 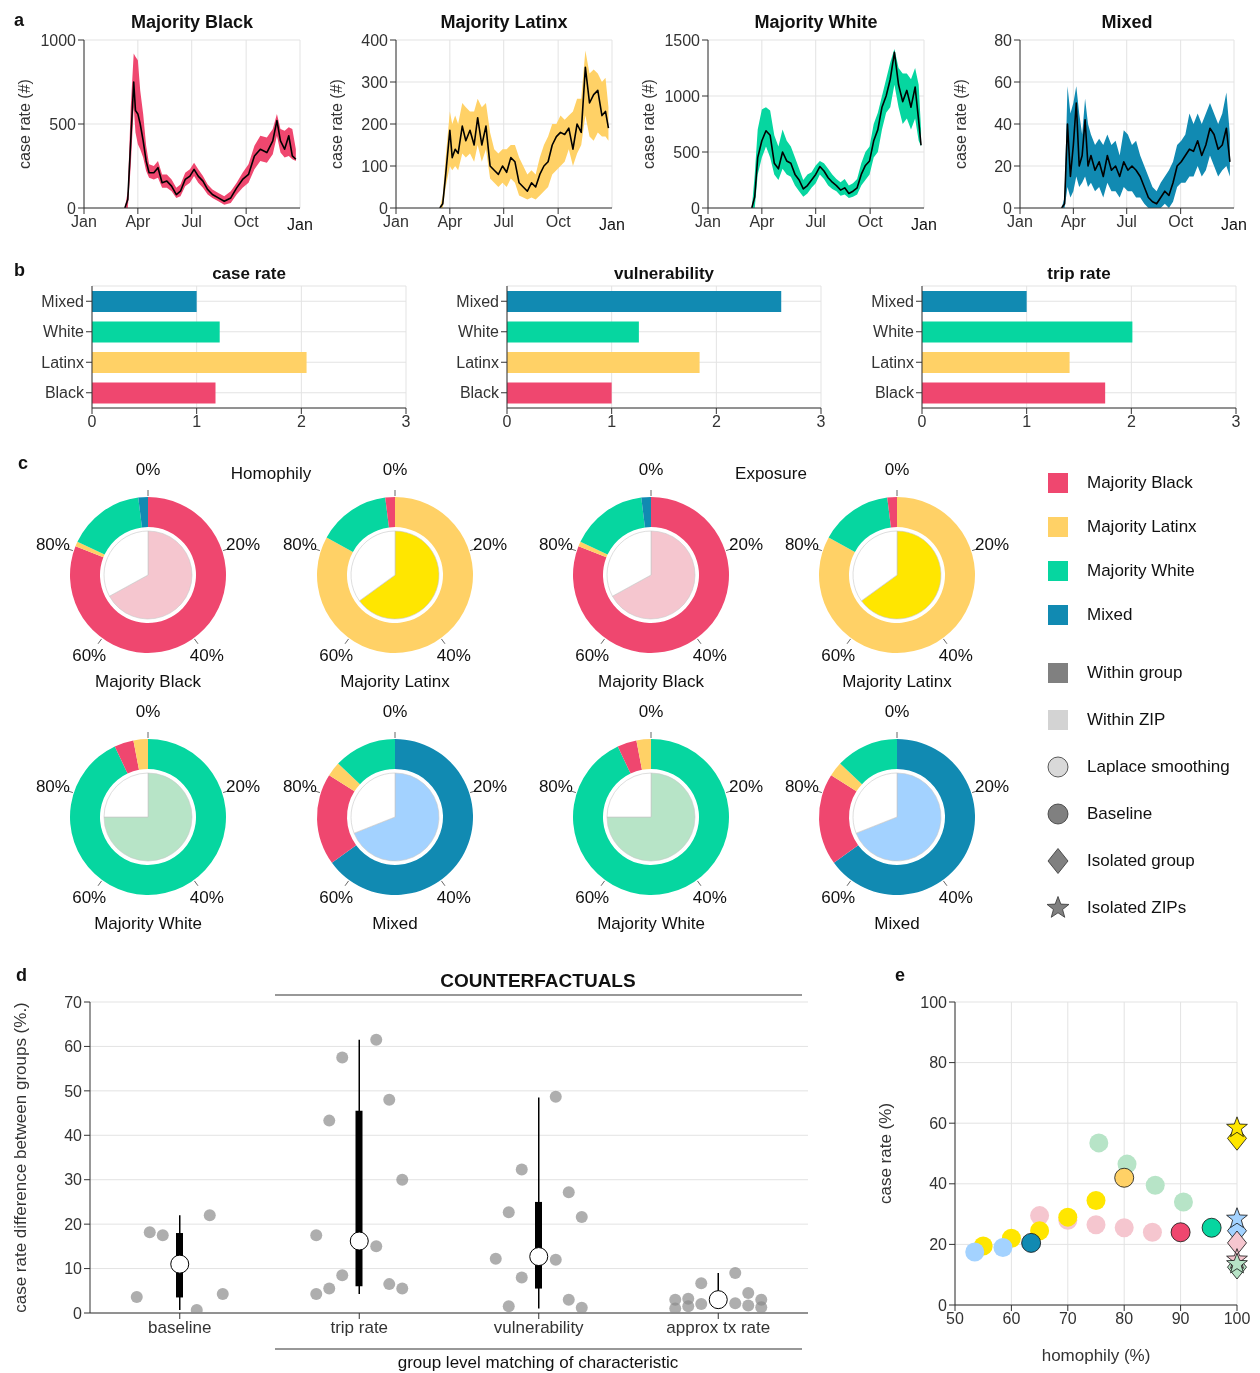 I want to click on chart-title: trip rate, so click(x=1079, y=274).